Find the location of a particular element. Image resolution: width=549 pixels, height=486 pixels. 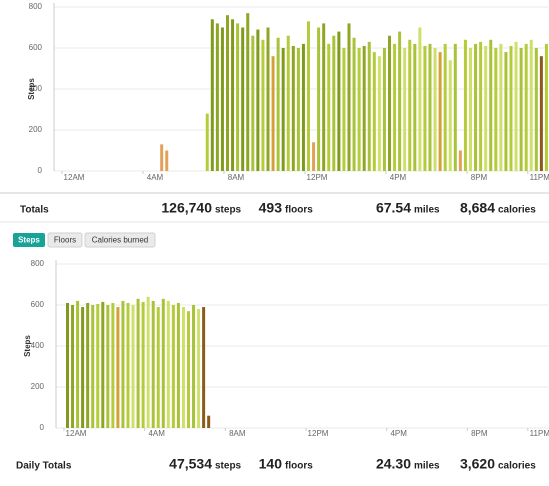

tab-active is located at coordinates (29, 240).